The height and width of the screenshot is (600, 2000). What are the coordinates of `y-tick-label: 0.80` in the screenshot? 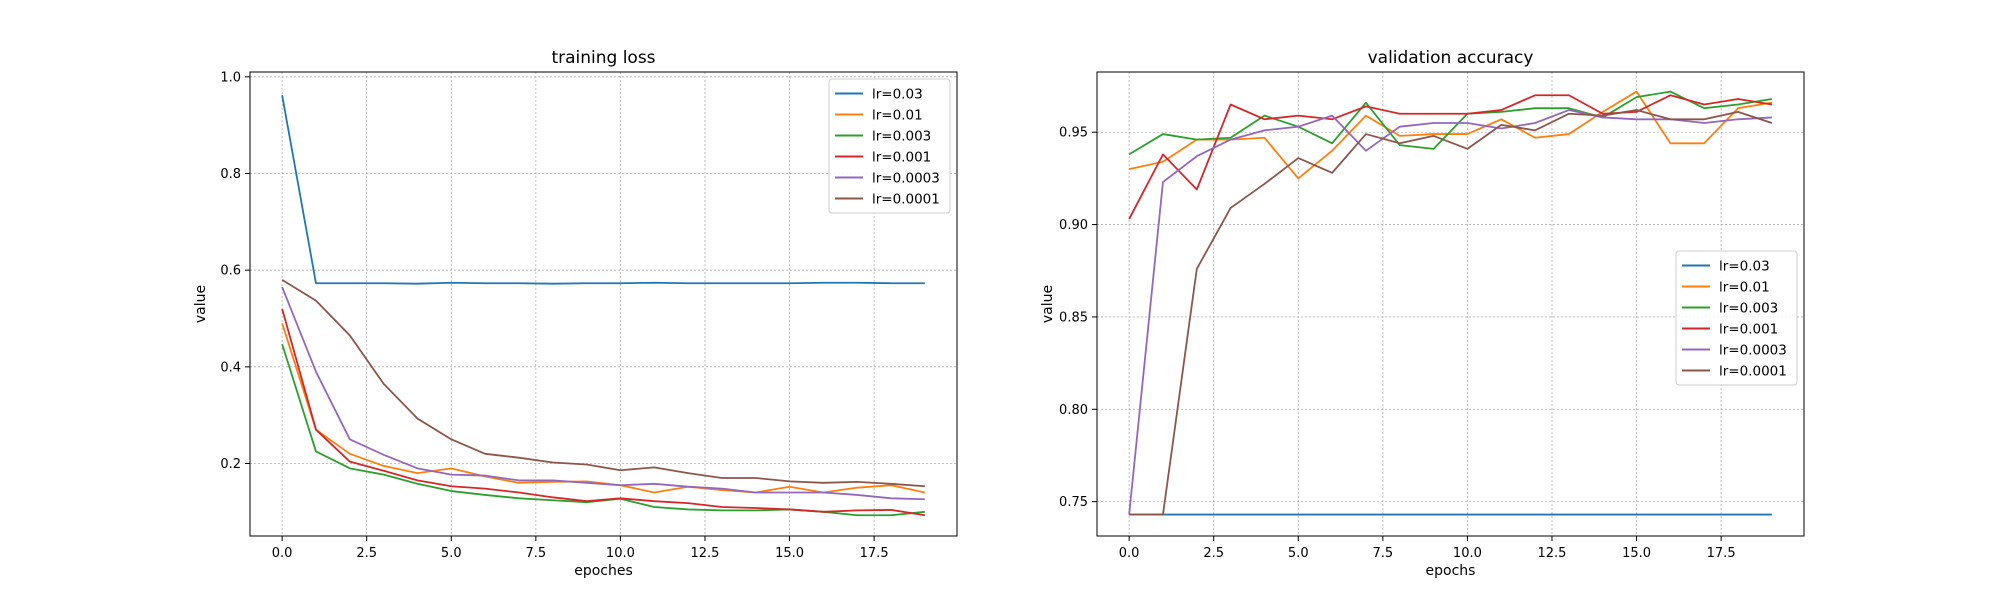 It's located at (1073, 410).